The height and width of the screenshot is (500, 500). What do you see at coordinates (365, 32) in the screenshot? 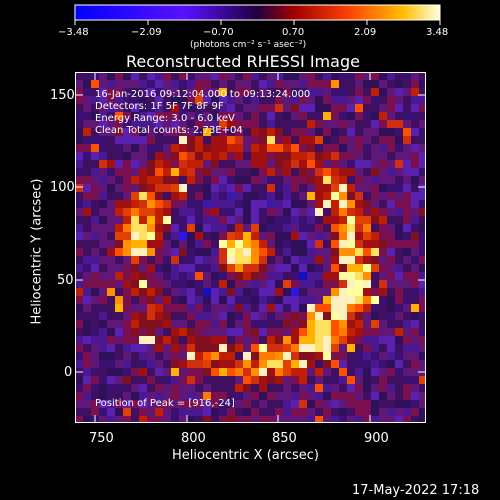
I see `colorbar-tick-label: 2.09` at bounding box center [365, 32].